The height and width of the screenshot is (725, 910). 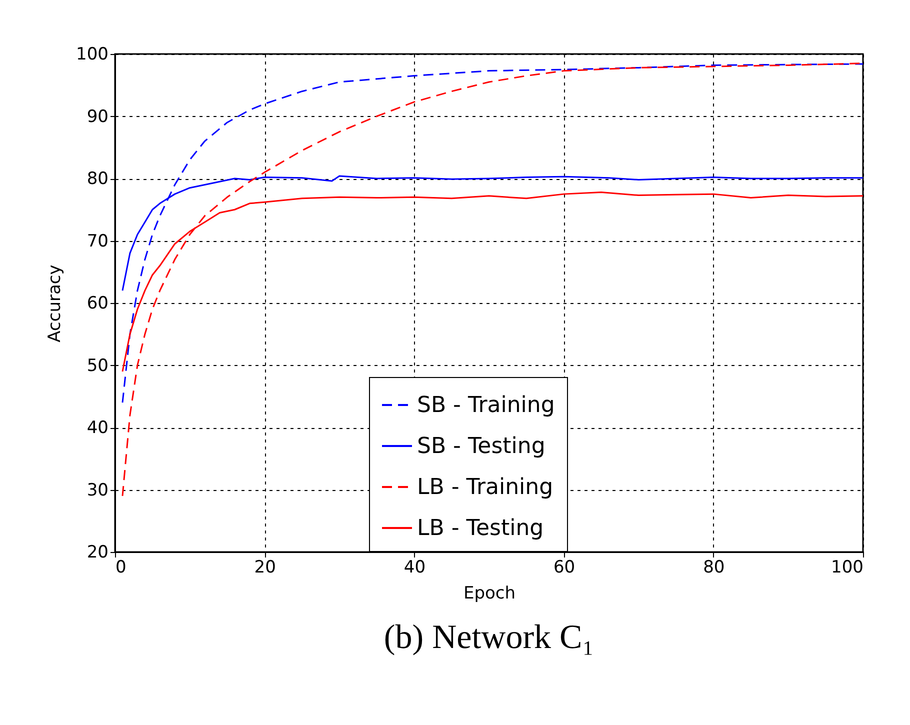 I want to click on text: (b) Network C₁, so click(x=489, y=637).